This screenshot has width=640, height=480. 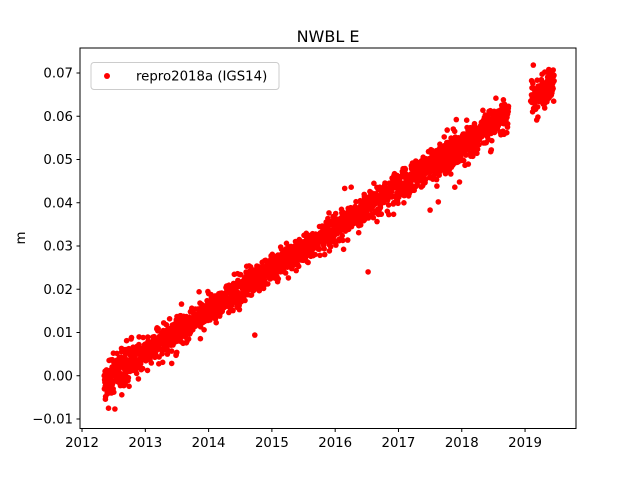 I want to click on svg-text: 2018, so click(x=462, y=443).